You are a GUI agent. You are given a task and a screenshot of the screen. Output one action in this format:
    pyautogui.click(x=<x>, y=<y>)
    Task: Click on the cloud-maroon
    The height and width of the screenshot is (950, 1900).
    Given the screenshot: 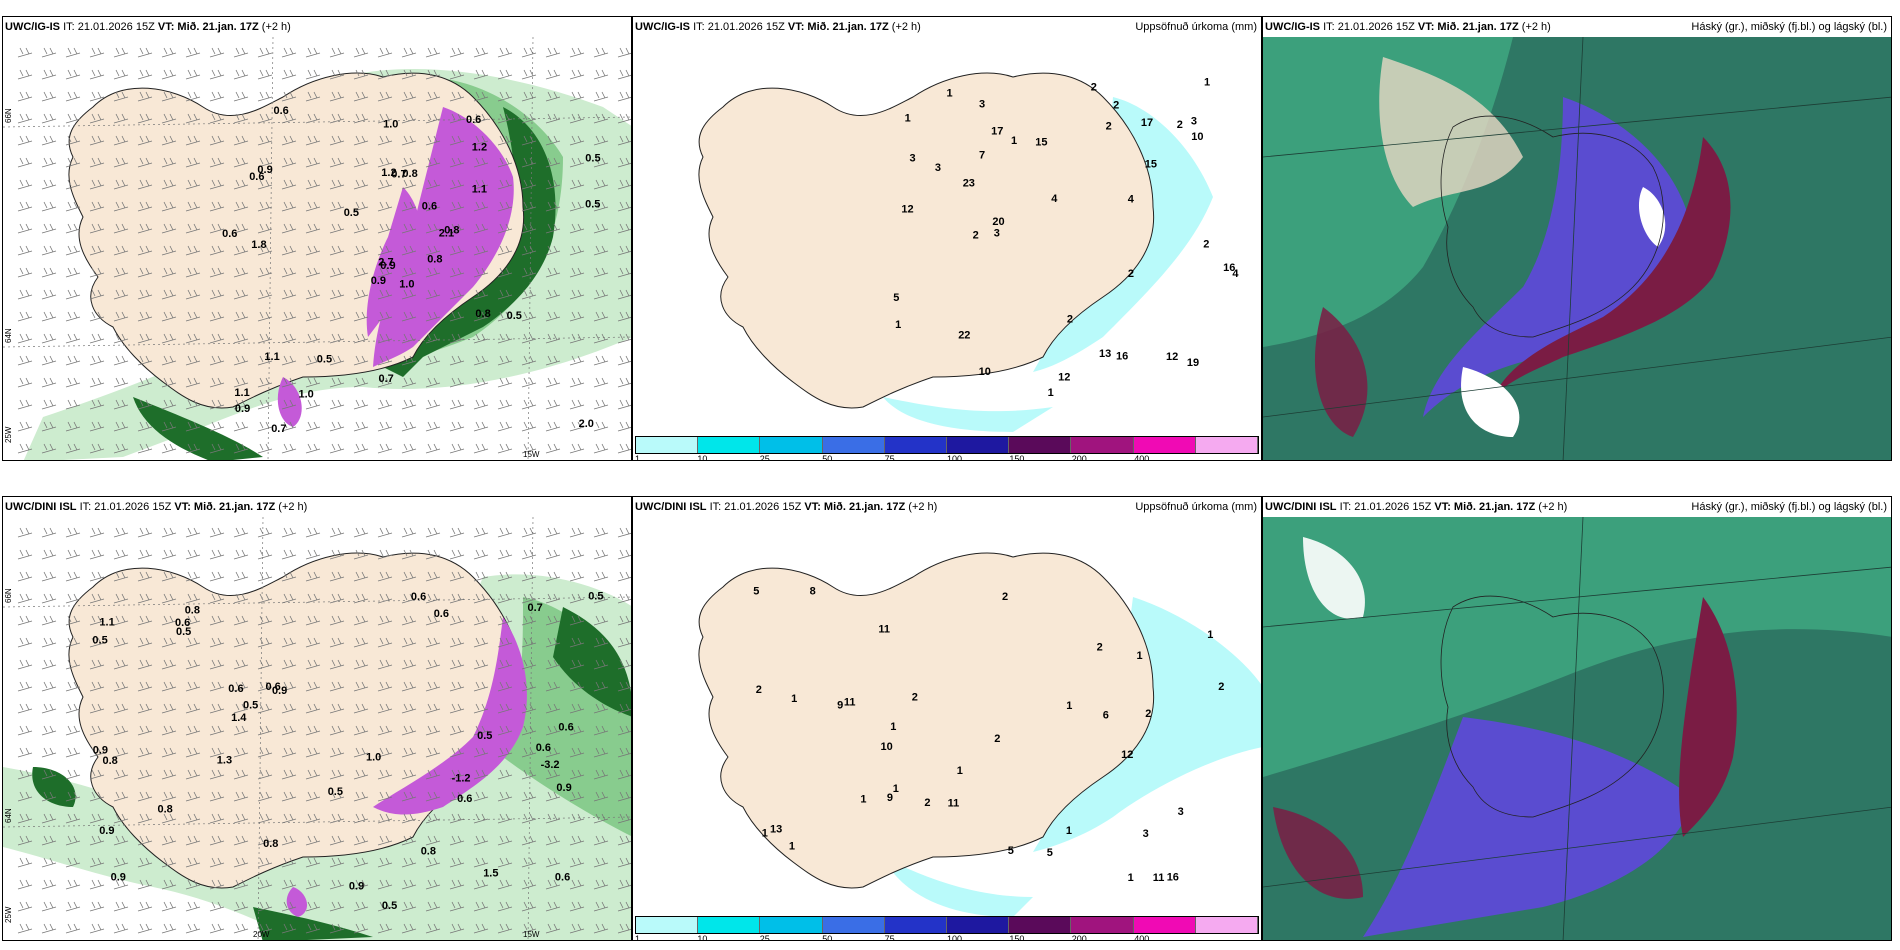 What is the action you would take?
    pyautogui.click(x=1612, y=267)
    